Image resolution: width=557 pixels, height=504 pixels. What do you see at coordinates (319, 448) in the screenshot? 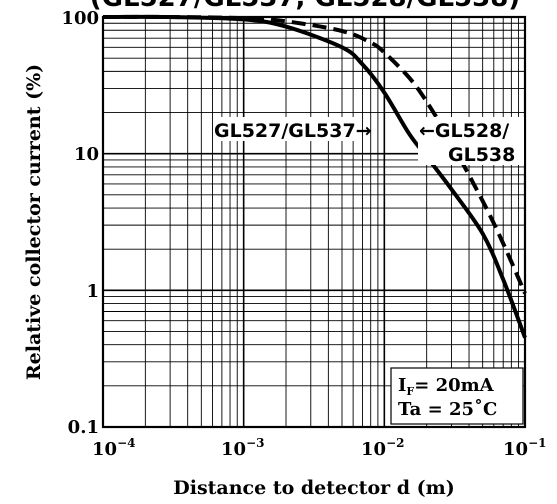
I see `x-tick-labels: 10⁻⁴ 10⁻³ 10⁻² 10⁻¹` at bounding box center [319, 448].